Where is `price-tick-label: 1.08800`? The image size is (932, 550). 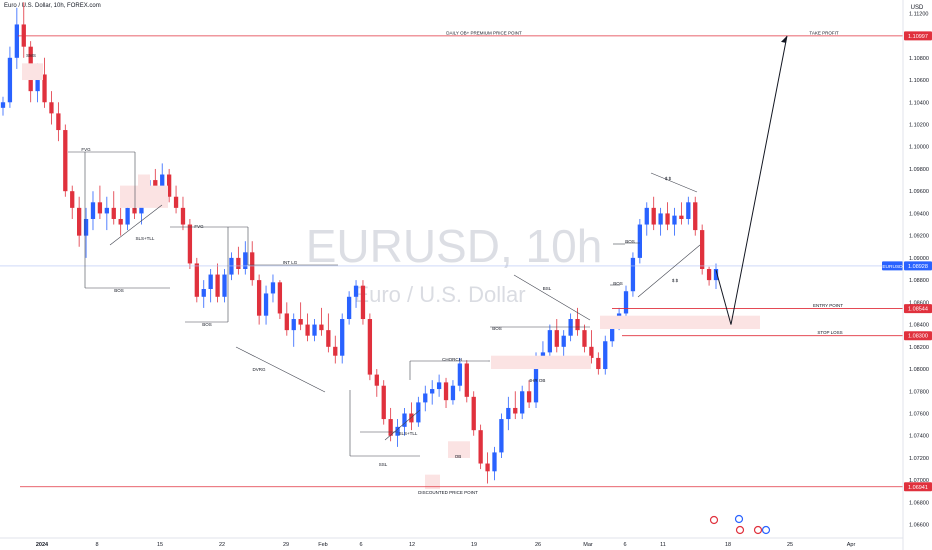
price-tick-label: 1.08800 is located at coordinates (919, 281).